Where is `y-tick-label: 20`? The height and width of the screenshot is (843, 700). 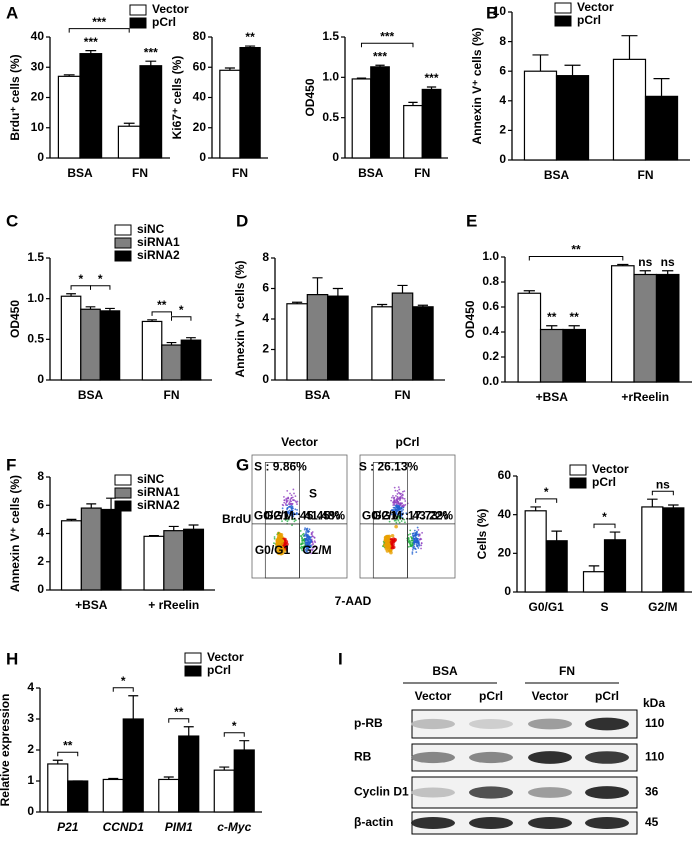 y-tick-label: 20 is located at coordinates (38, 97).